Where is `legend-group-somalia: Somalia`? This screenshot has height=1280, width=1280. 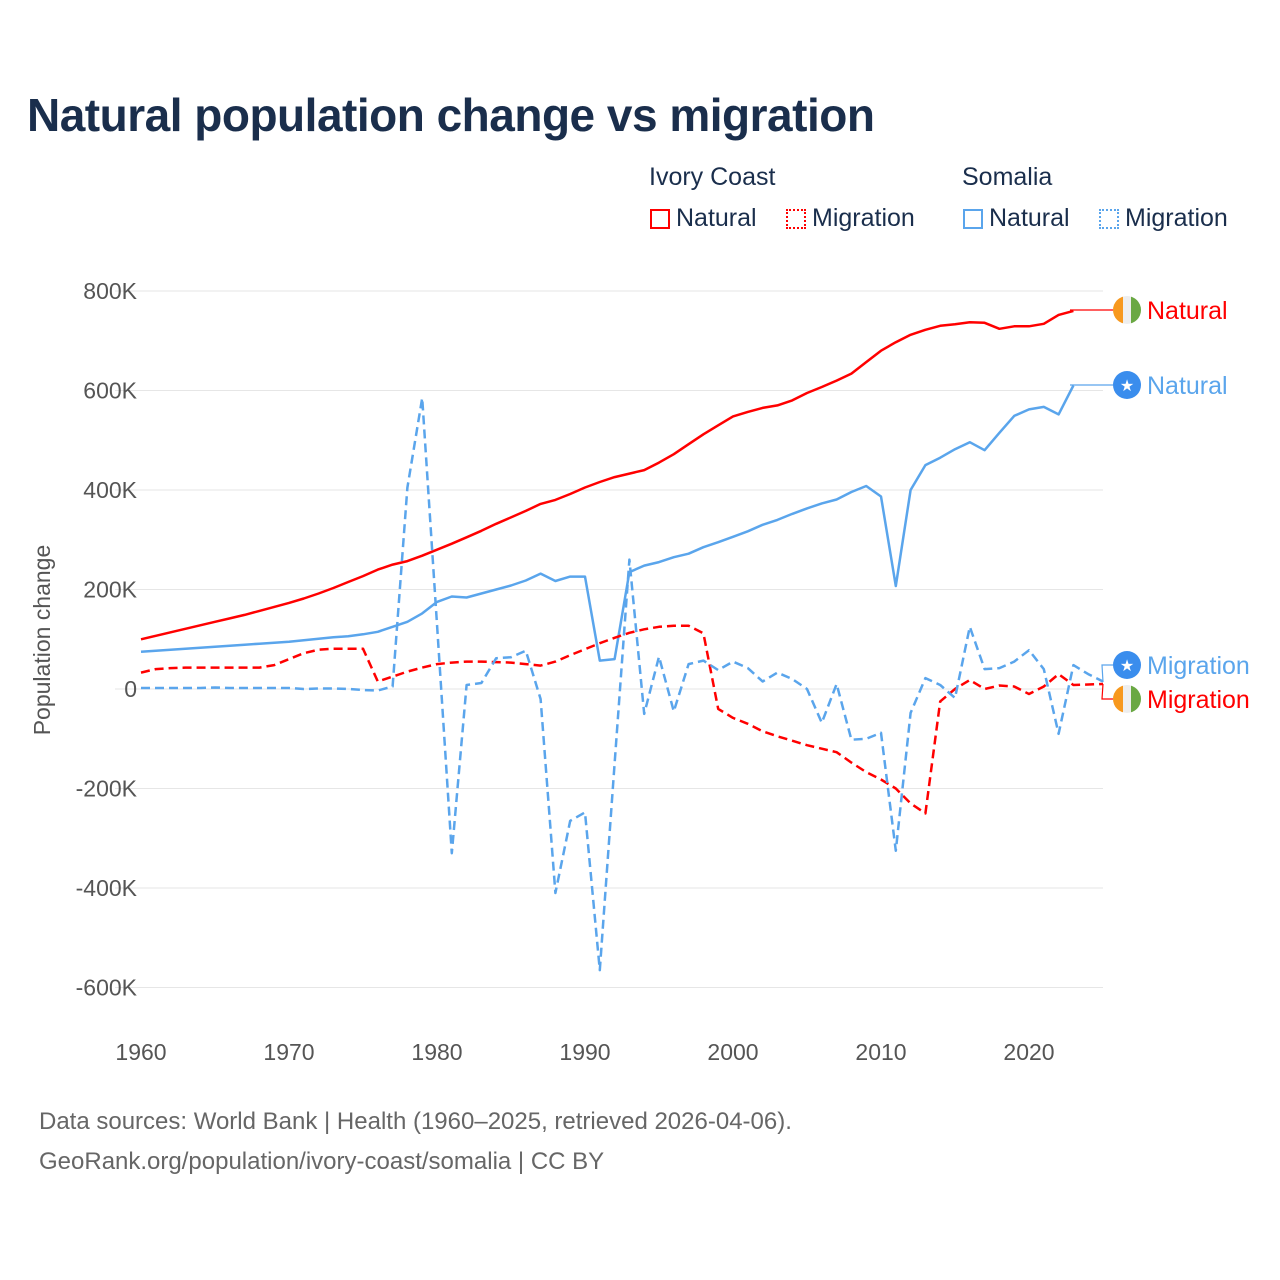 legend-group-somalia: Somalia is located at coordinates (1007, 177).